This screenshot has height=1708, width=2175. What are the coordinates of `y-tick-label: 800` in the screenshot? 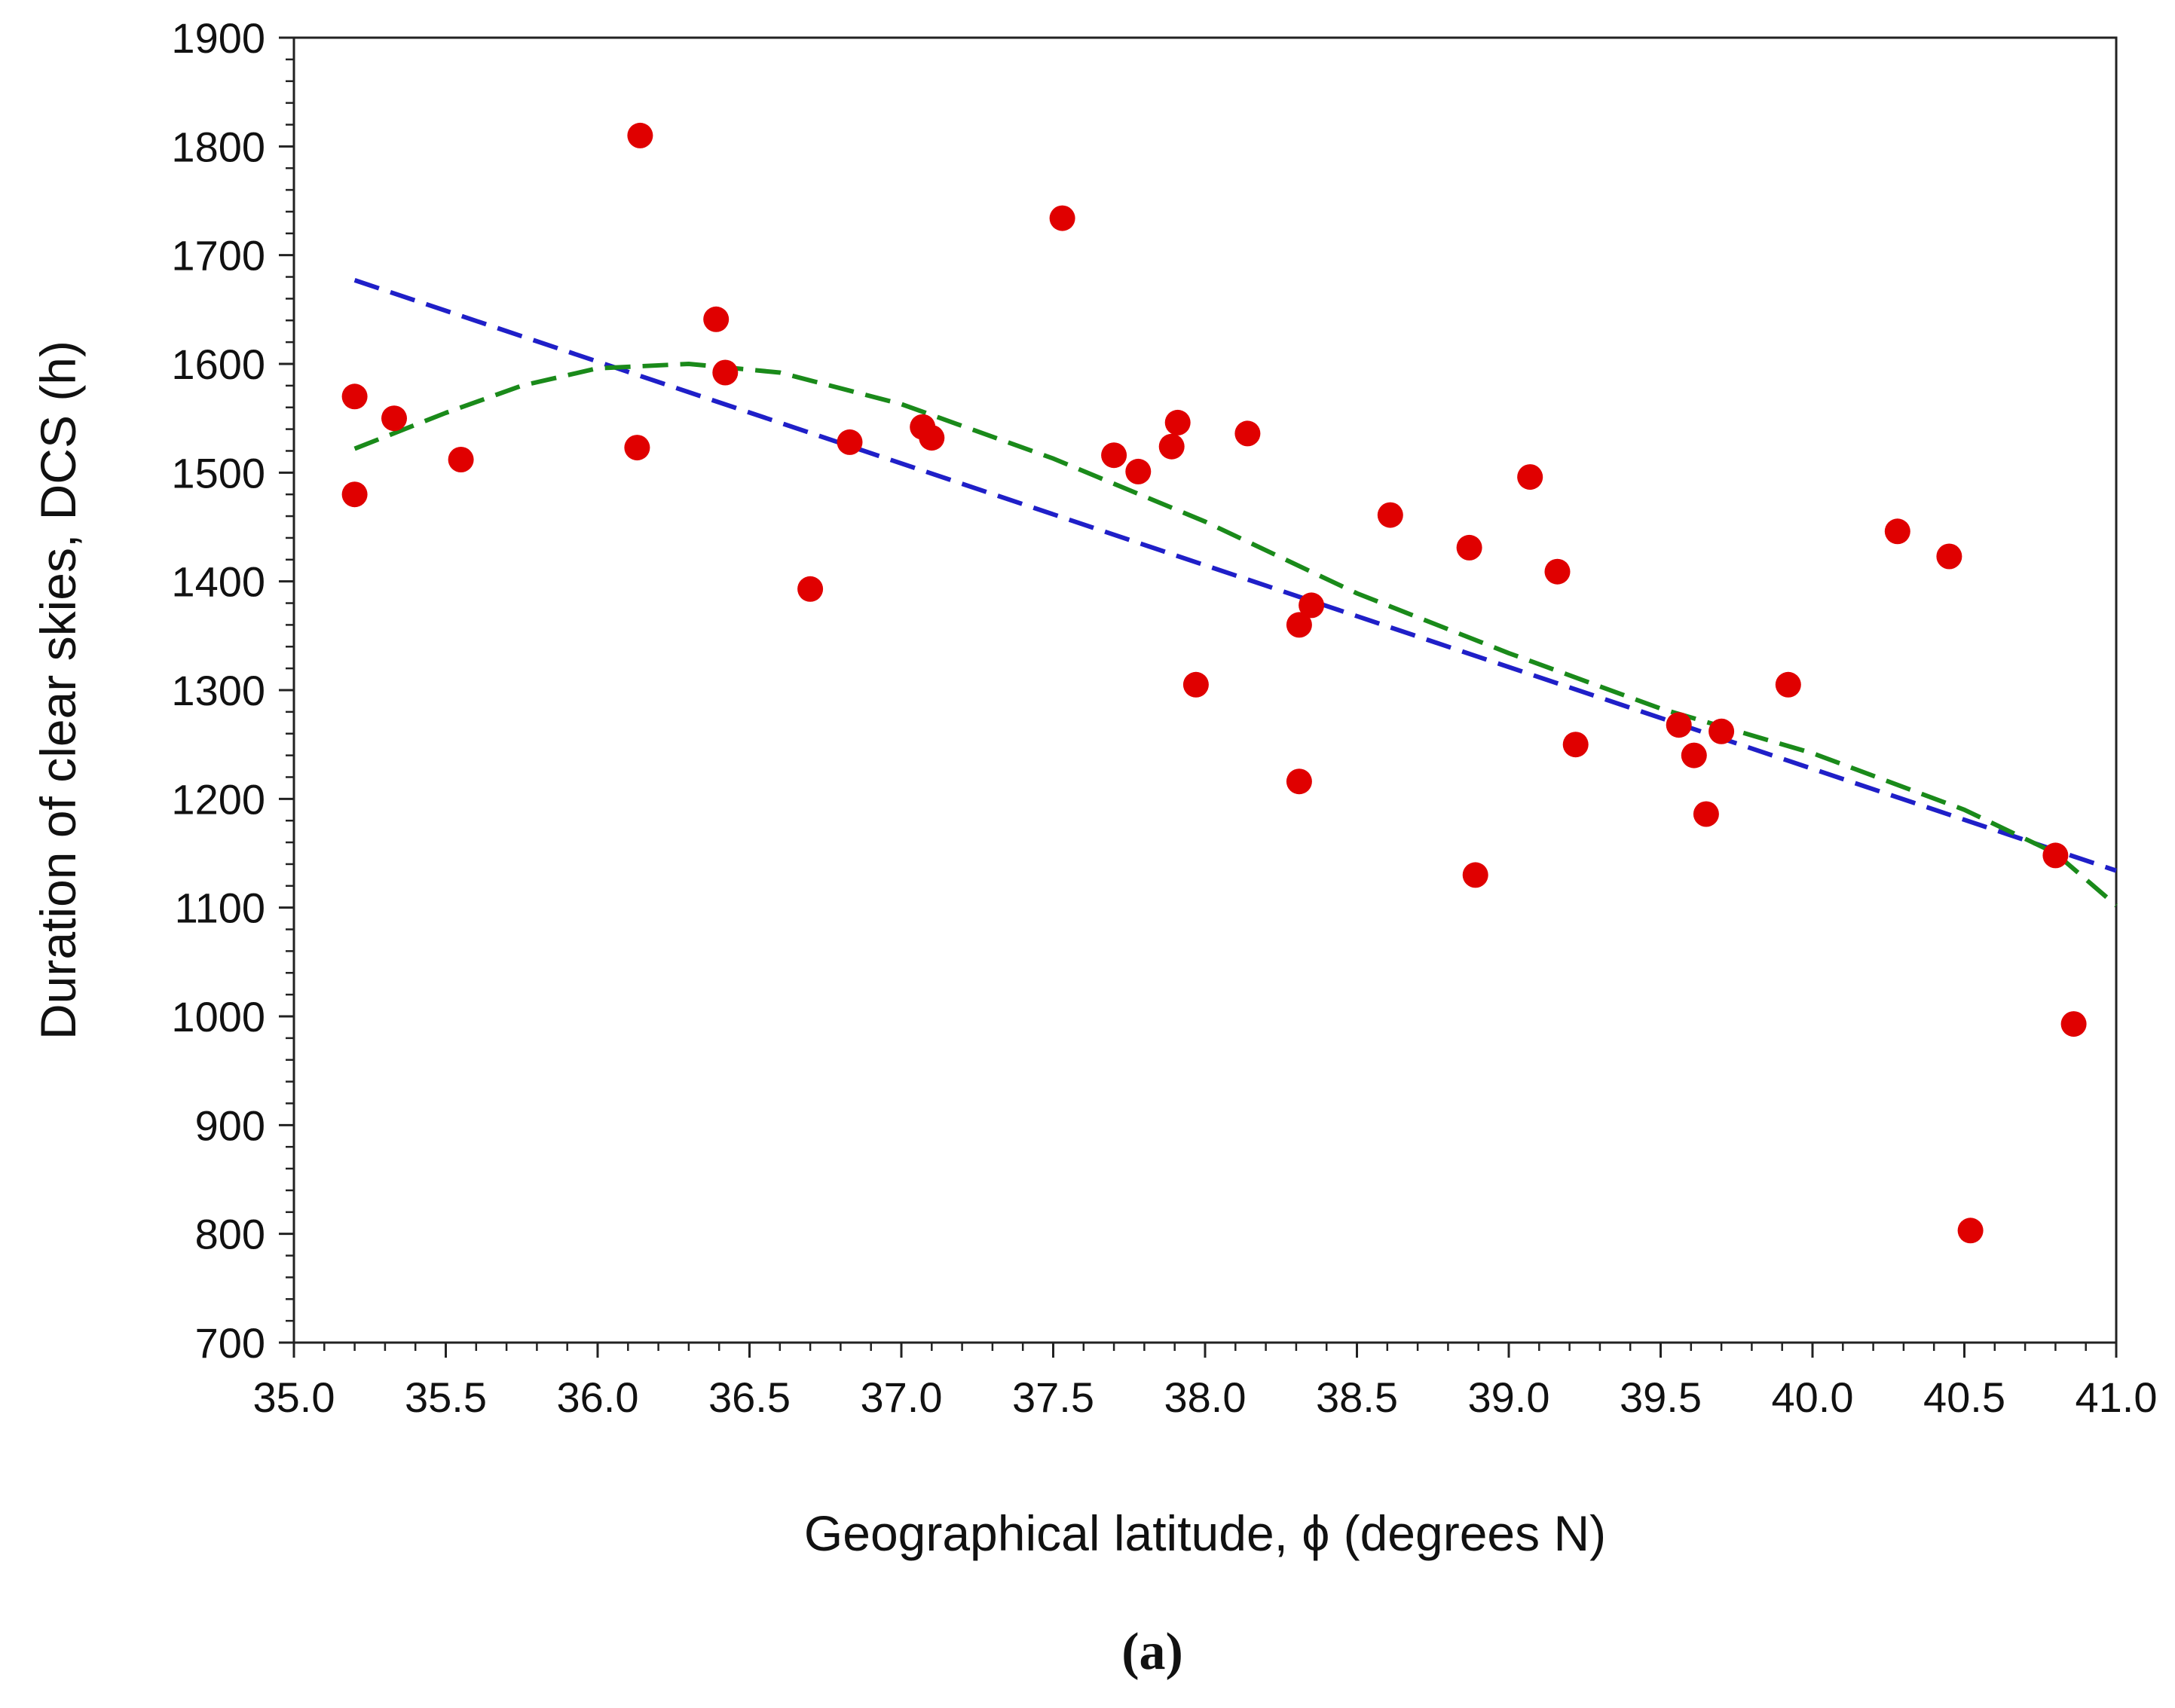 It's located at (230, 1234).